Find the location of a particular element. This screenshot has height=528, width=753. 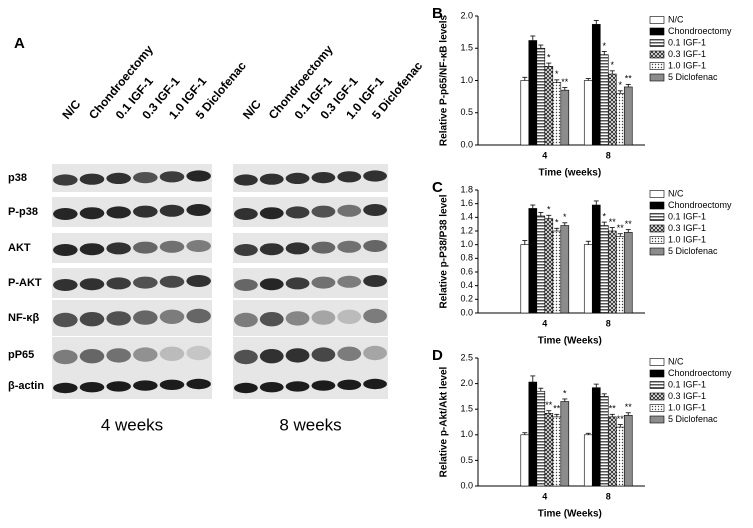

y-tick-label: 0.8 is located at coordinates (466, 258).